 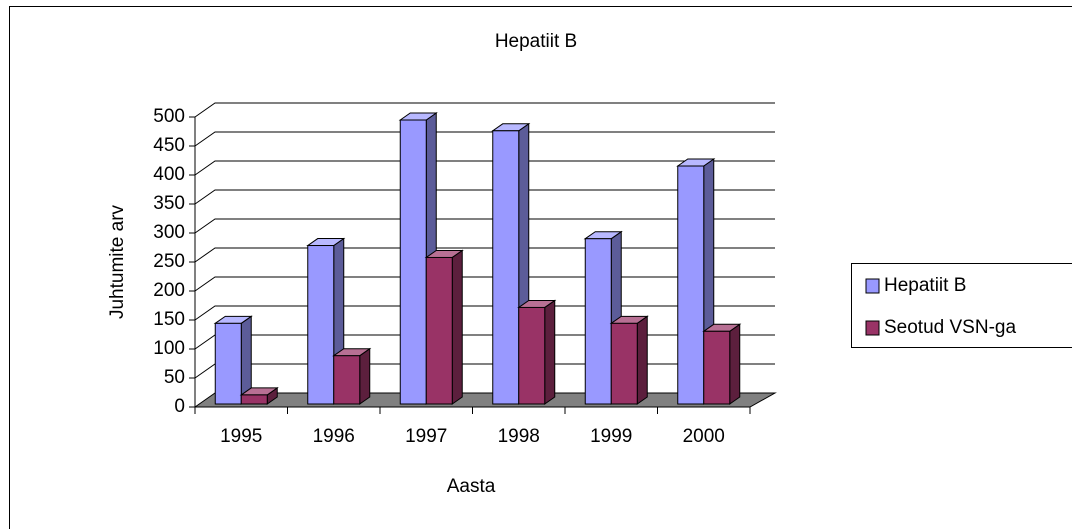 I want to click on x-tick-label: 1996, so click(x=334, y=436).